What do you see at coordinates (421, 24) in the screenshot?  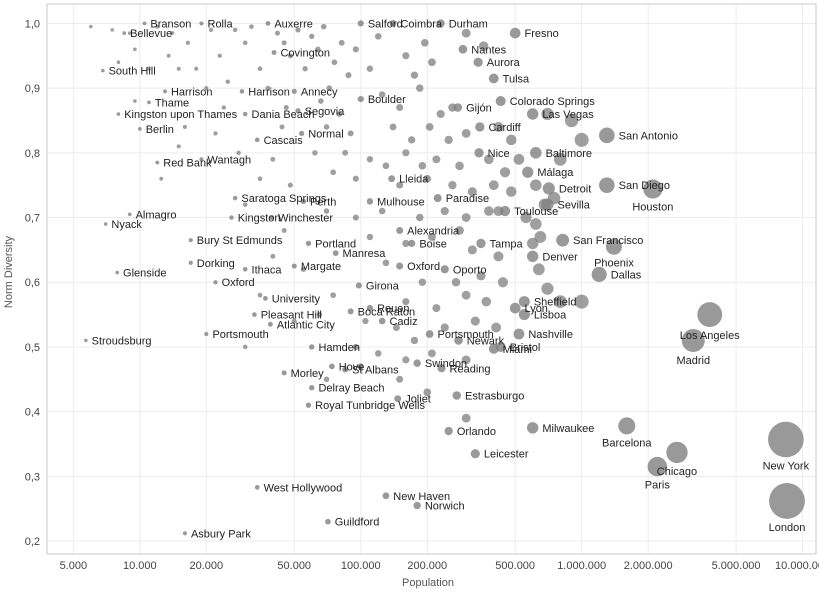 I see `point-label: Coimbra` at bounding box center [421, 24].